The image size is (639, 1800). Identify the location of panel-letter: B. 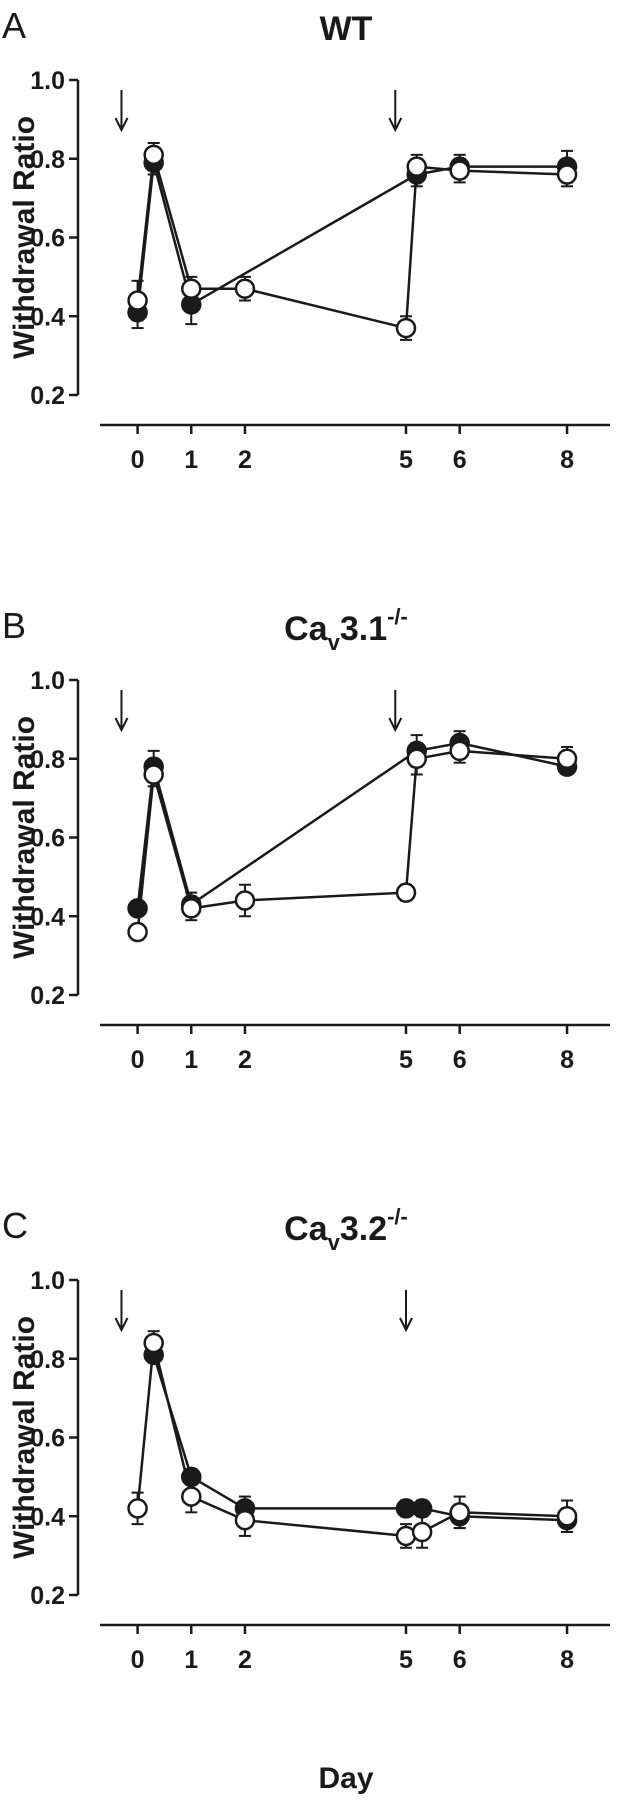
(14, 625).